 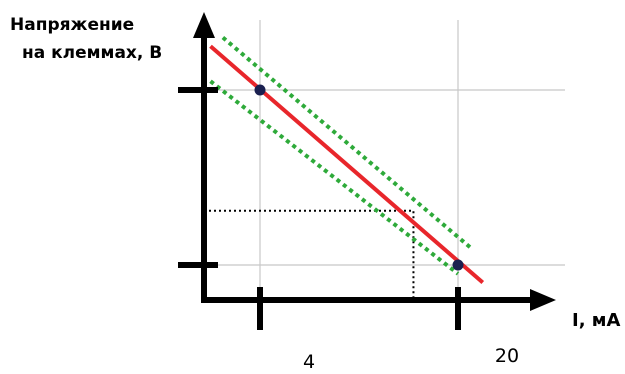 I want to click on guide-layer, so click(x=309, y=254).